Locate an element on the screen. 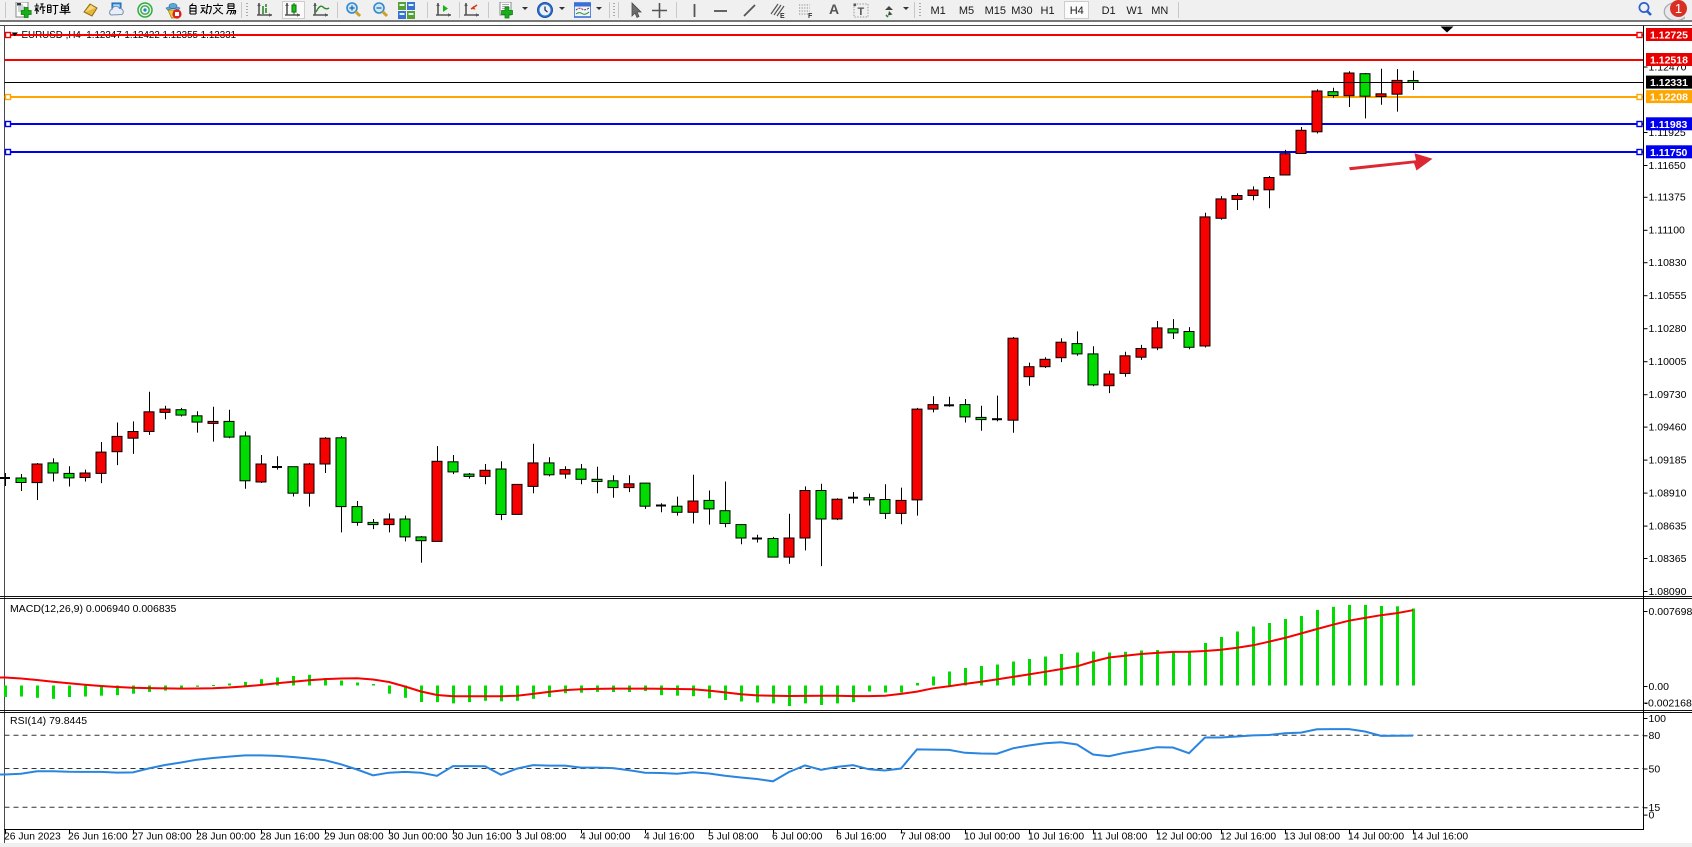 This screenshot has height=847, width=1692. svg-text: 80 is located at coordinates (1655, 736).